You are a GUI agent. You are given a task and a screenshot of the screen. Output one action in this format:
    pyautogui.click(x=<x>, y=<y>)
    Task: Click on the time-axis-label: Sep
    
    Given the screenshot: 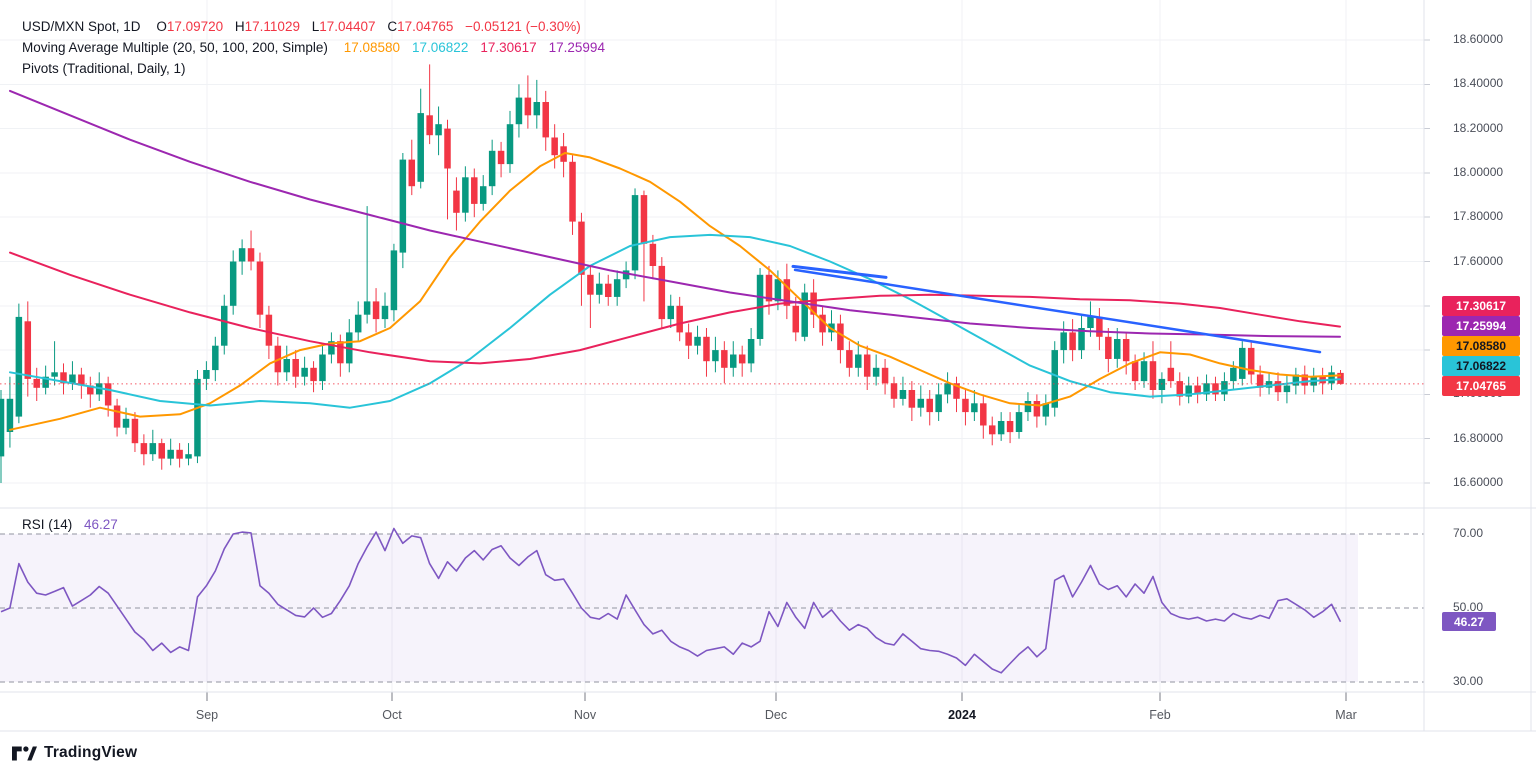 What is the action you would take?
    pyautogui.click(x=207, y=715)
    